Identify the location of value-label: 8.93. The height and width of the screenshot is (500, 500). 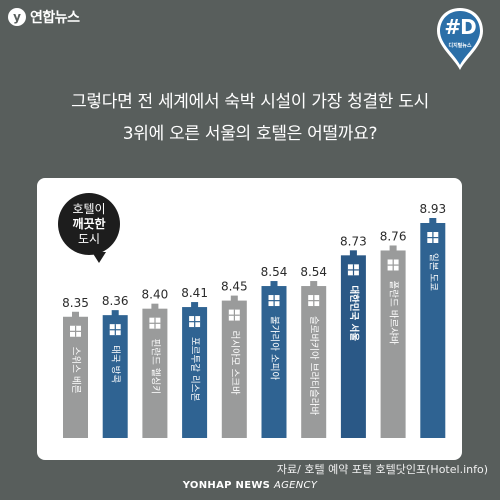
(432, 209).